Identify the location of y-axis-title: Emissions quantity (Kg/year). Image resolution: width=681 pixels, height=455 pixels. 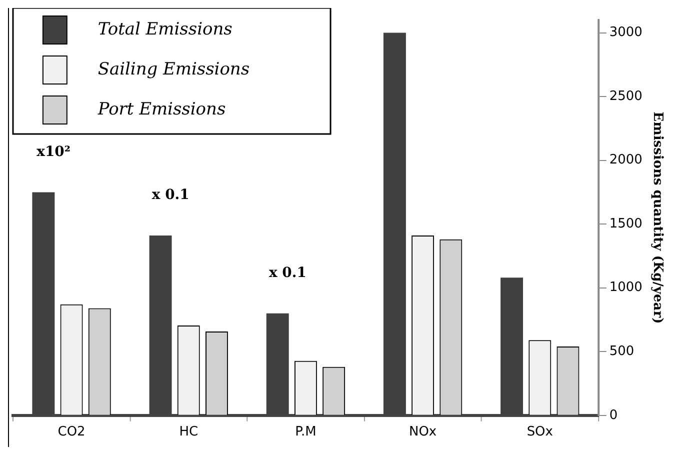
(657, 218).